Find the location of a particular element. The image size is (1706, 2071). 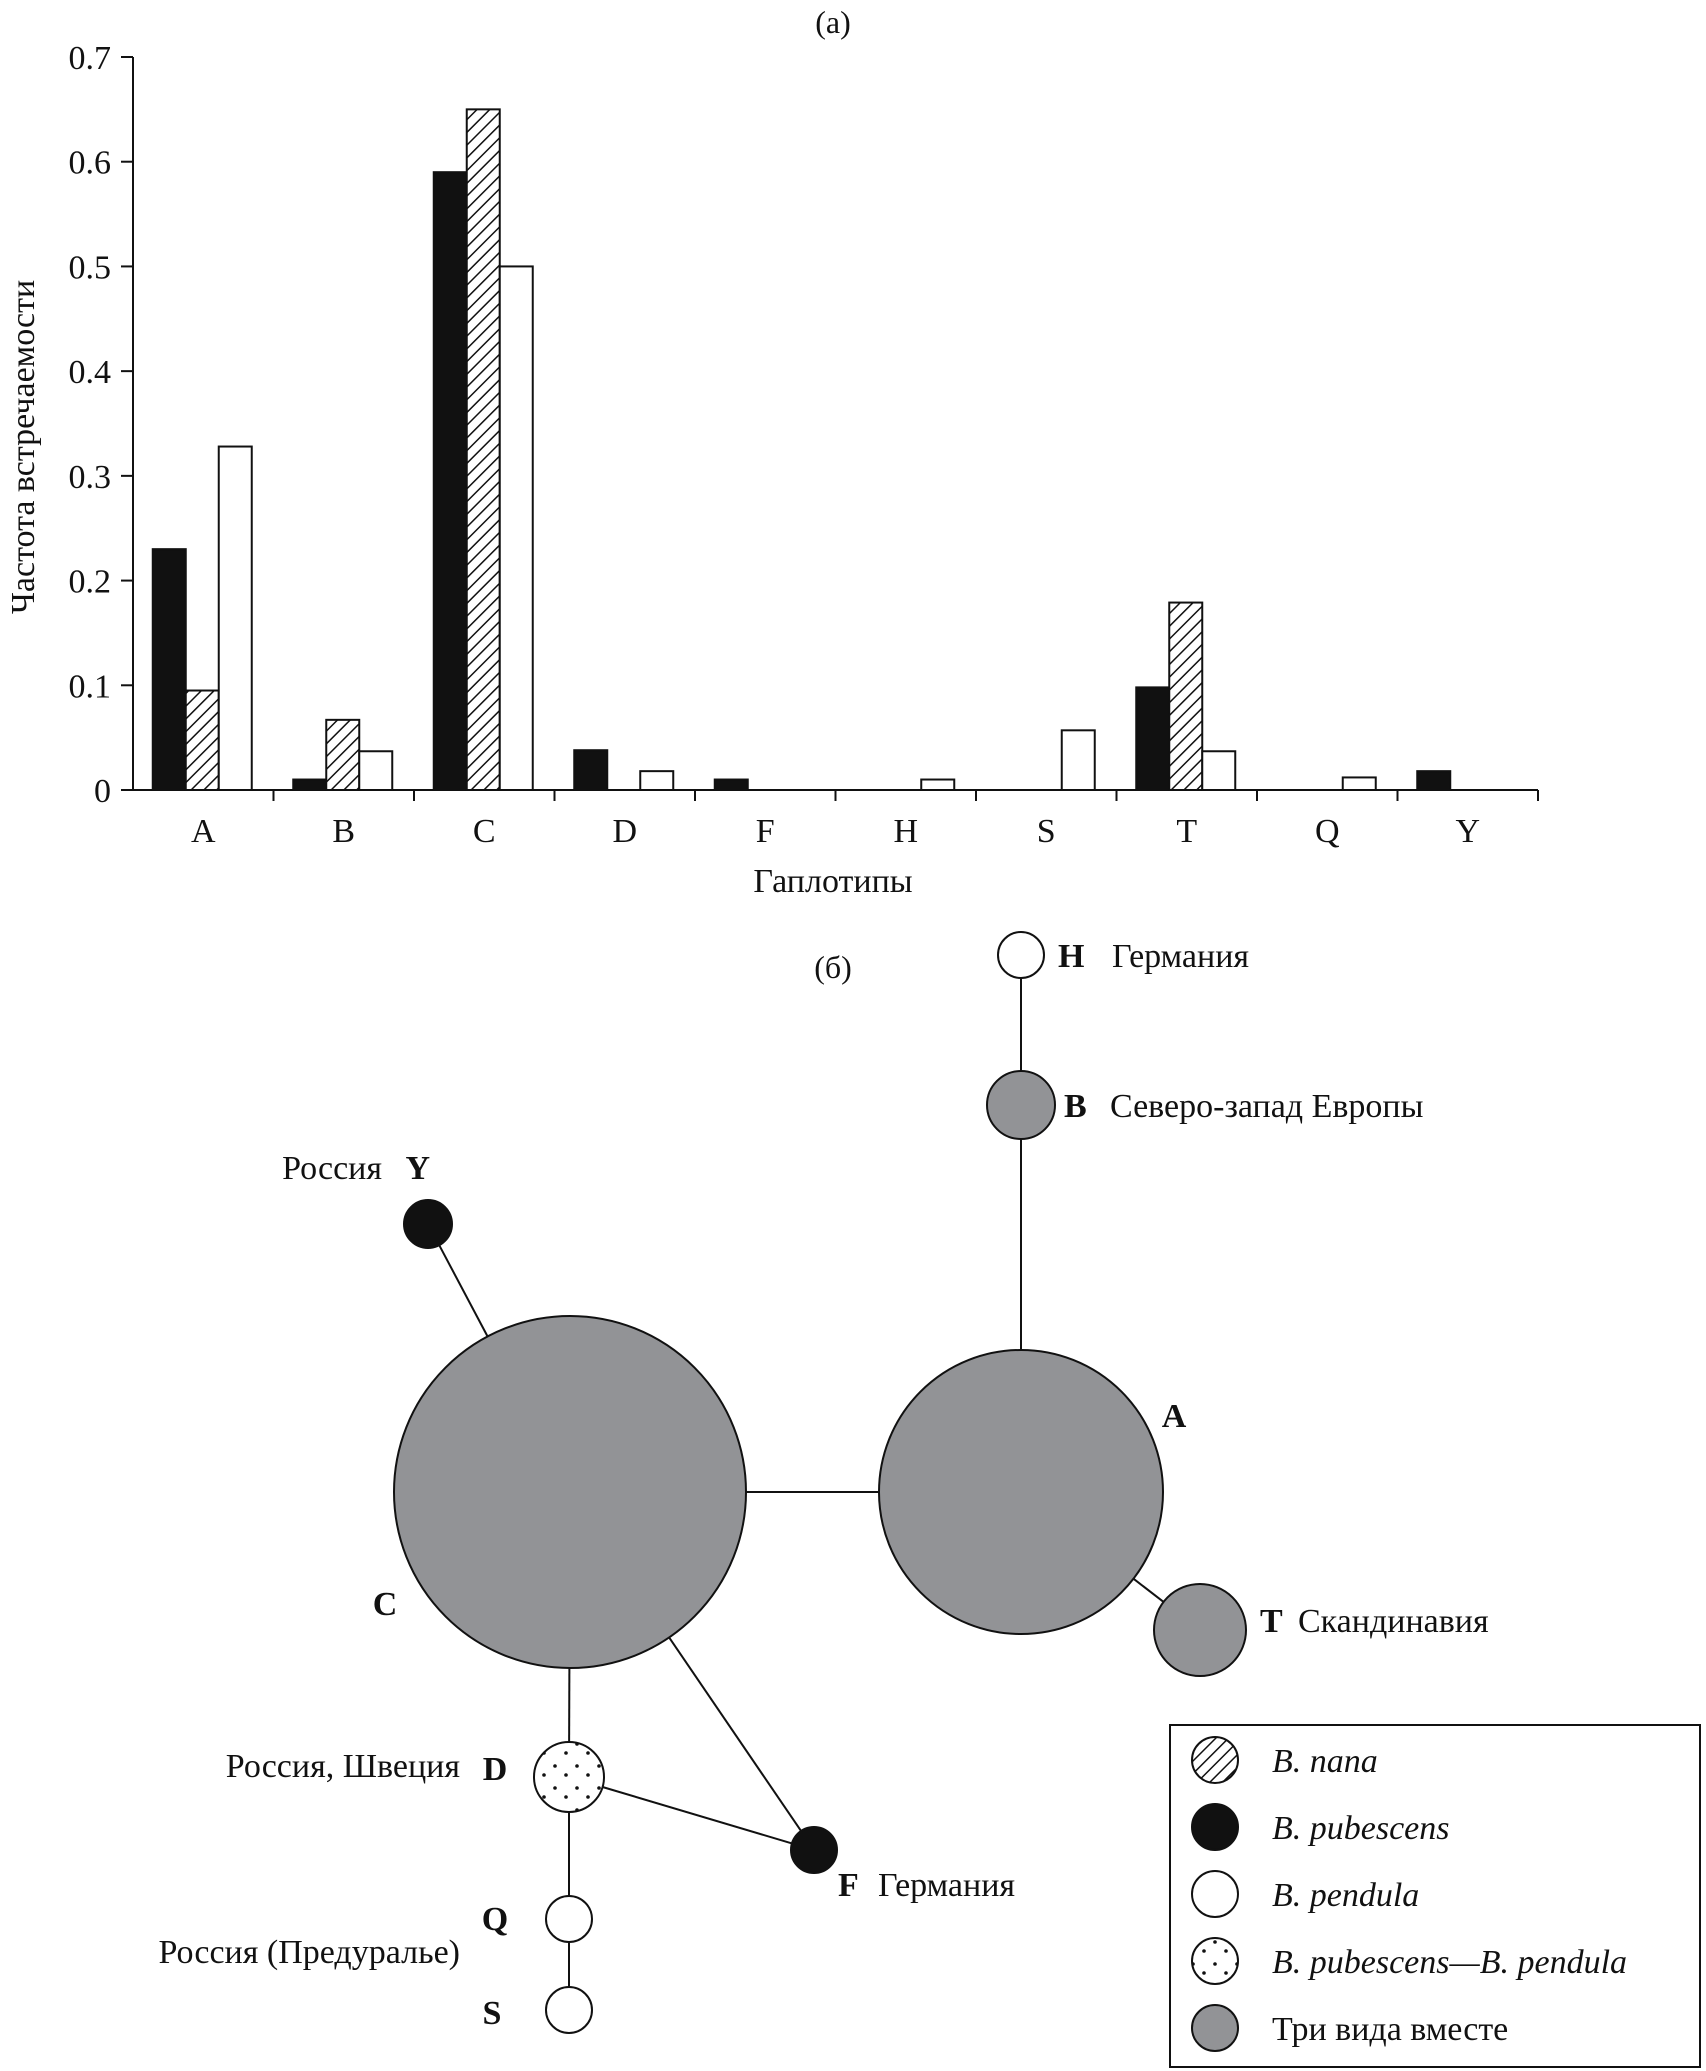

bar-B-white is located at coordinates (376, 771).